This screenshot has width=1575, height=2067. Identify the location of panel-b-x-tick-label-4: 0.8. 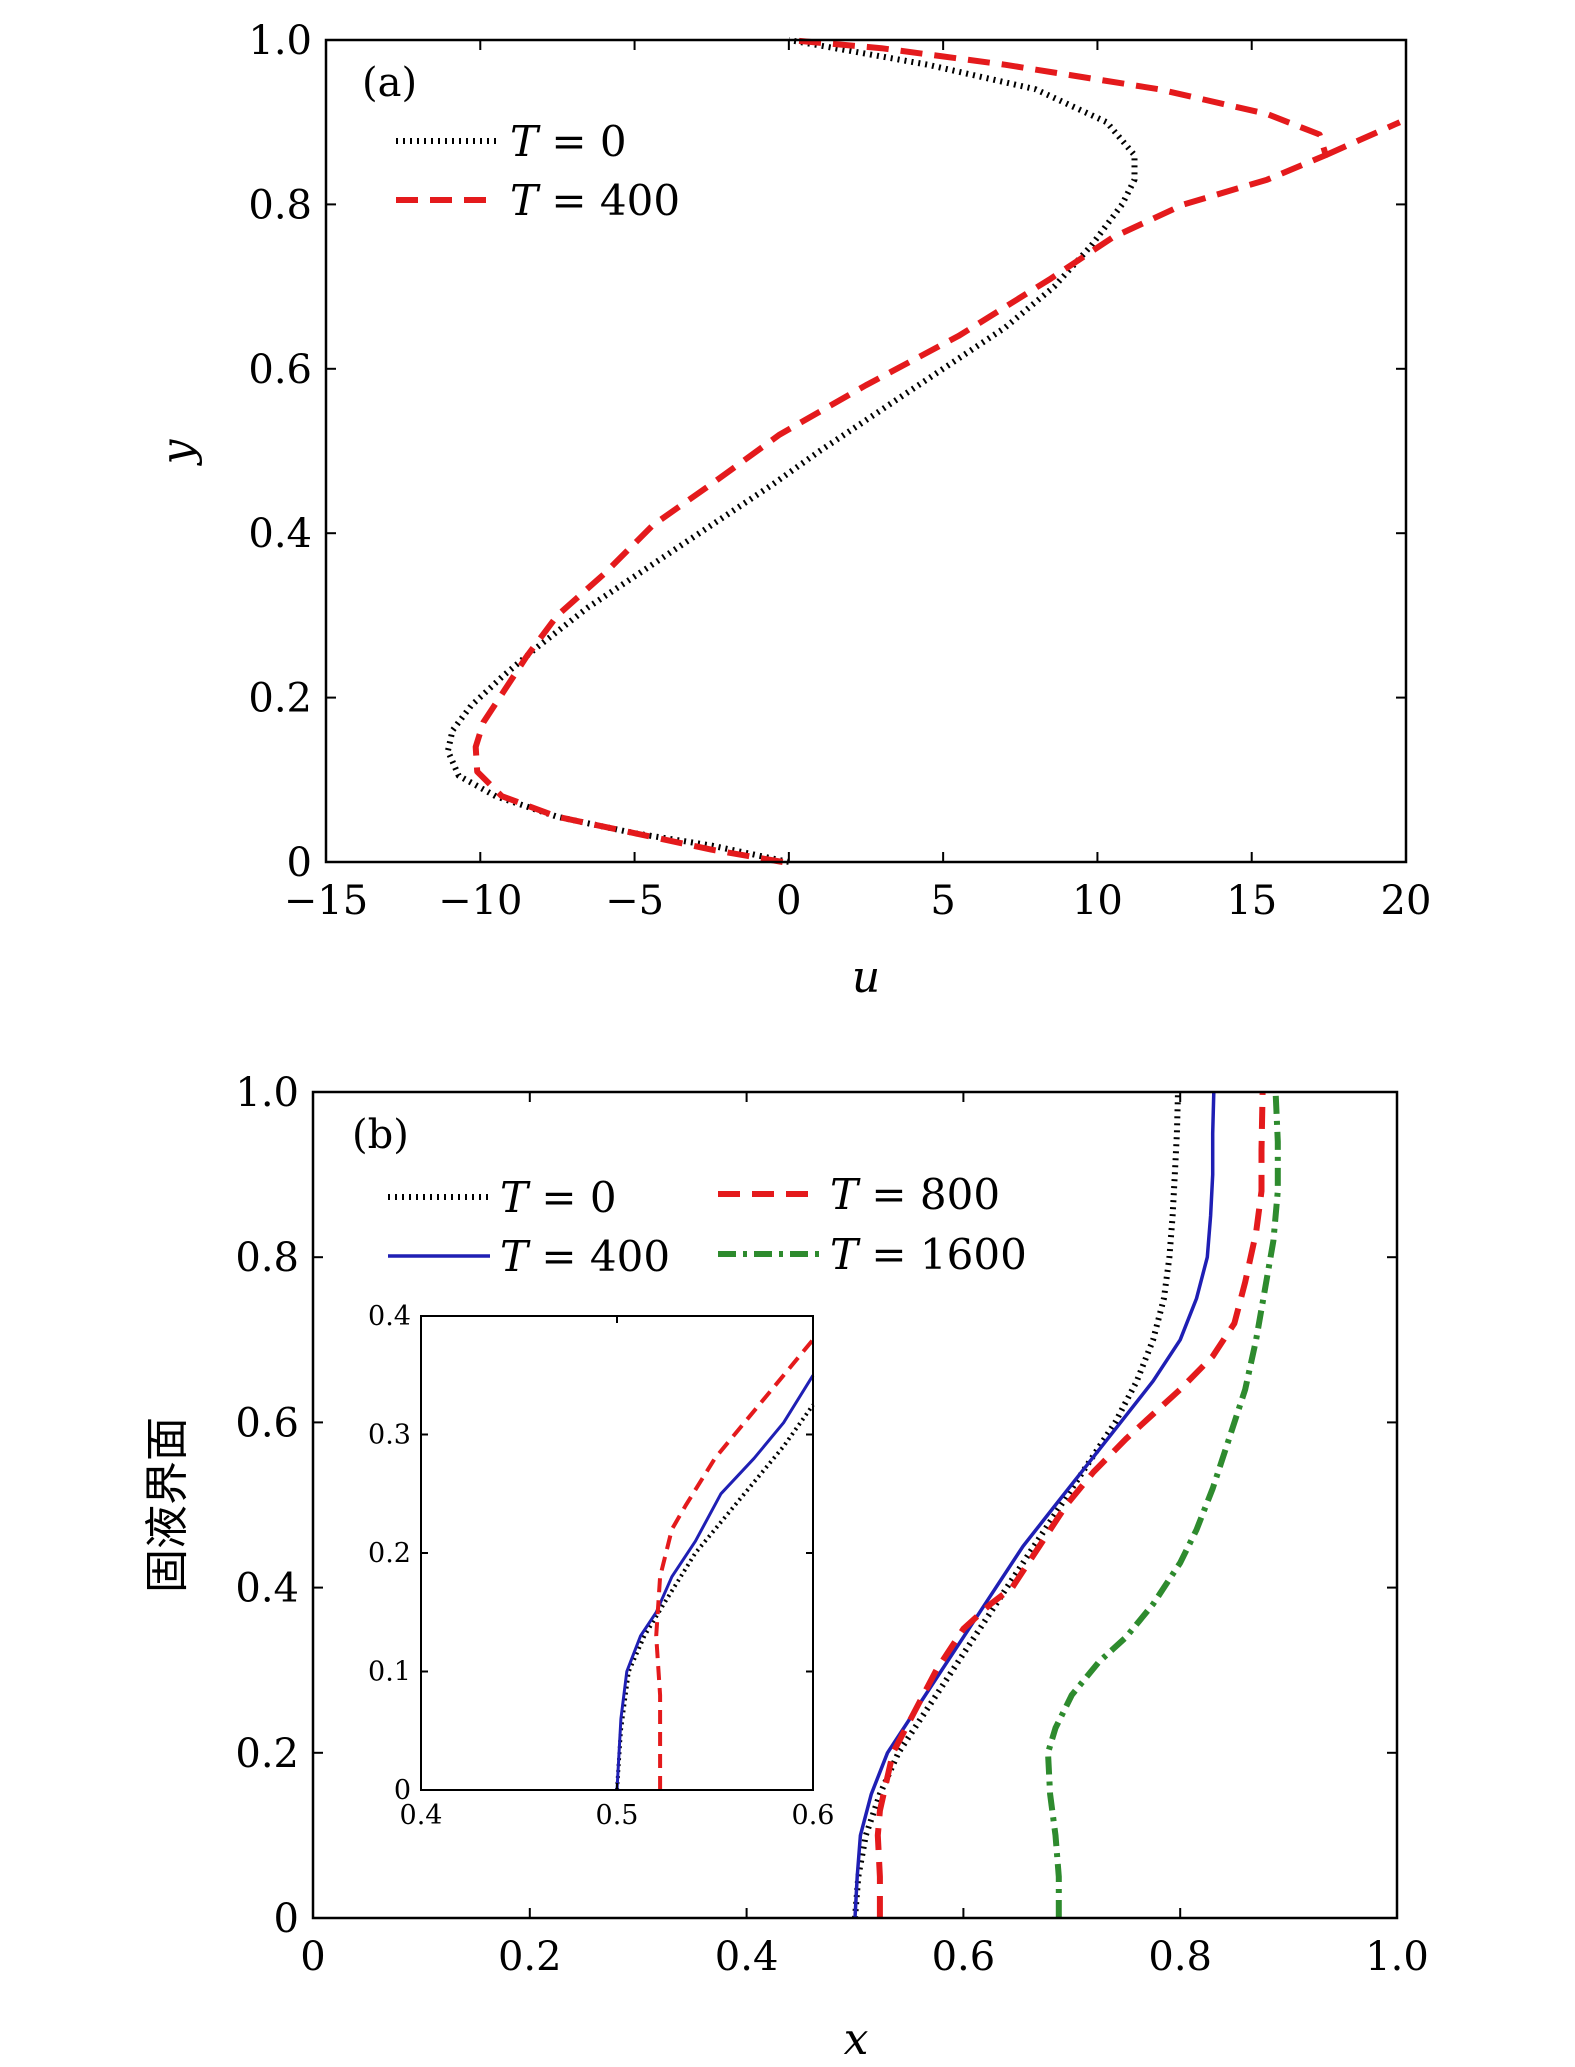
(1180, 1957).